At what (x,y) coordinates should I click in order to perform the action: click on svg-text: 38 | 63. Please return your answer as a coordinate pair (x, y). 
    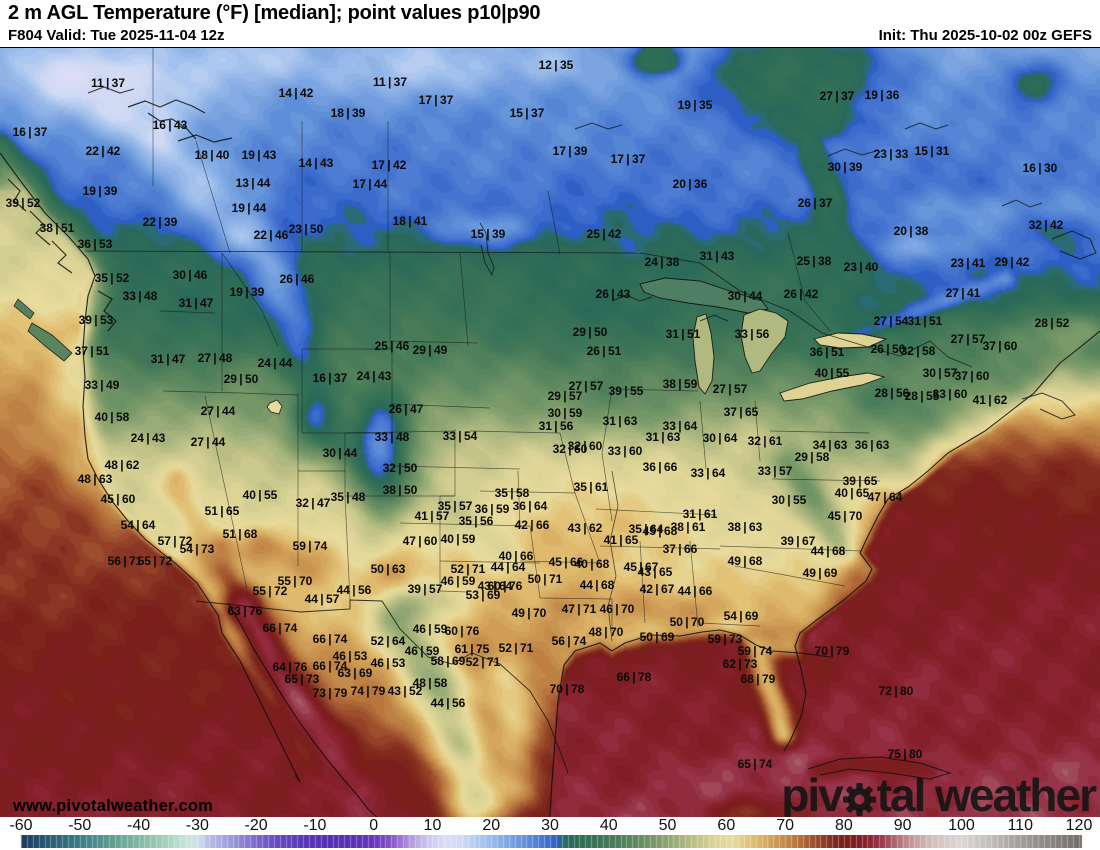
    Looking at the image, I should click on (745, 527).